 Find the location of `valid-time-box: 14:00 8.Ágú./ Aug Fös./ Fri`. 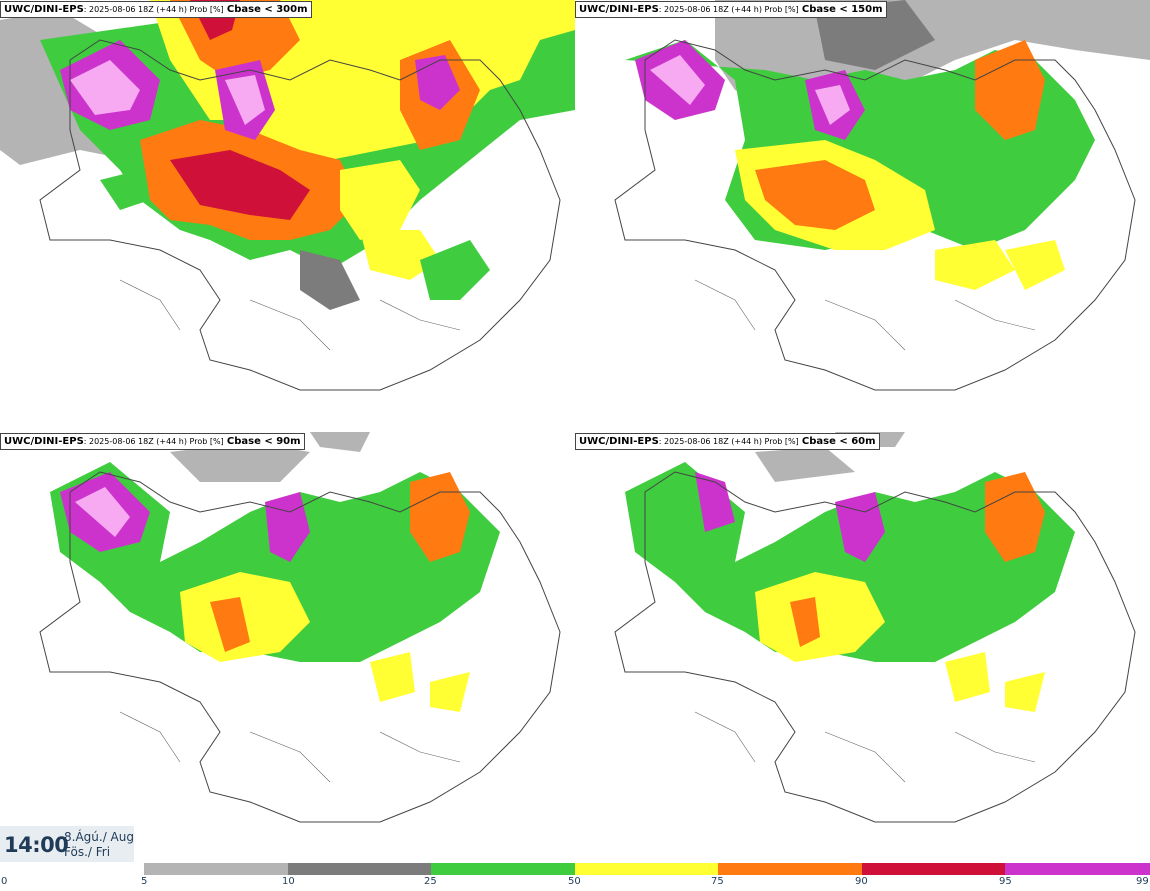

valid-time-box: 14:00 8.Ágú./ Aug Fös./ Fri is located at coordinates (67, 844).